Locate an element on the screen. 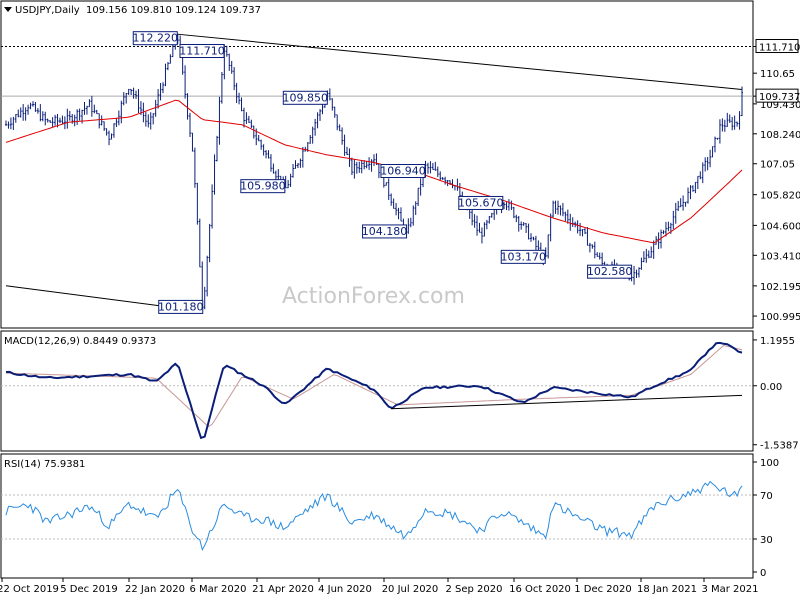  annotation-label: 104.180 is located at coordinates (385, 231).